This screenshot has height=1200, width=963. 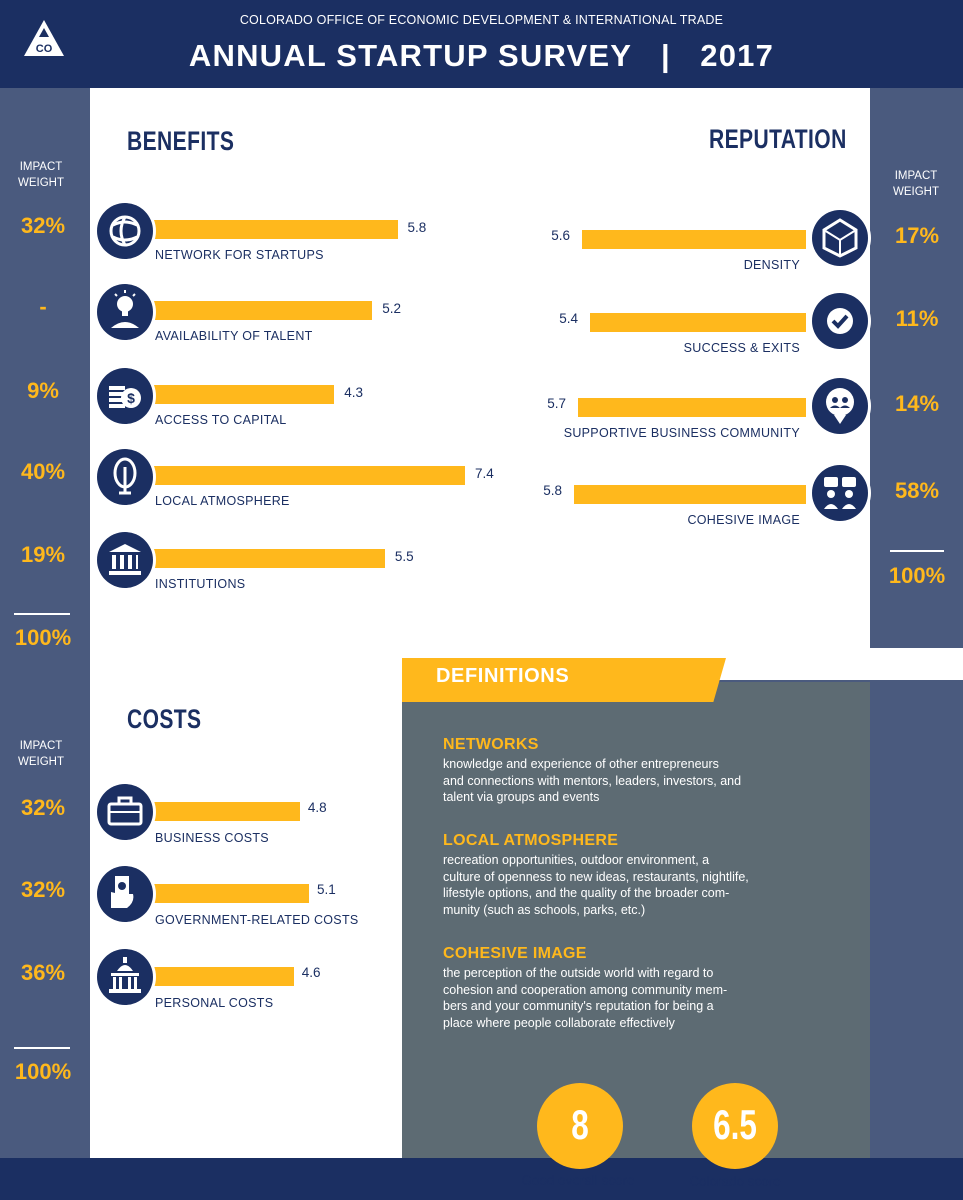 I want to click on benefits-impact-weight: 9%, so click(x=43, y=390).